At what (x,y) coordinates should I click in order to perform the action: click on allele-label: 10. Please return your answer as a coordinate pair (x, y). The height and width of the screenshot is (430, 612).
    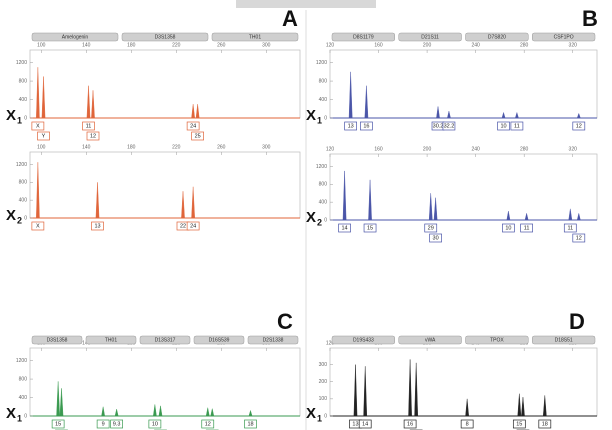
    Looking at the image, I should click on (508, 228).